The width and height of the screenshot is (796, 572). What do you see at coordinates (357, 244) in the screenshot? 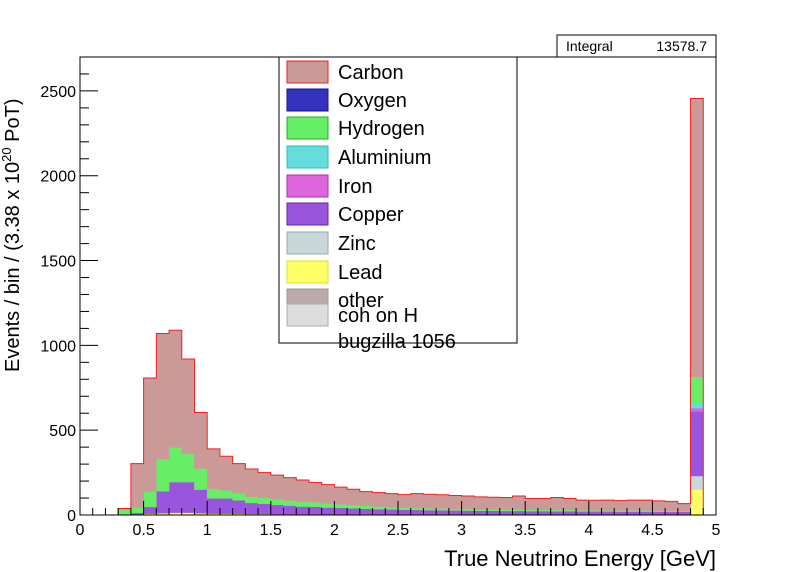
I see `legend-label-zinc: Zinc` at bounding box center [357, 244].